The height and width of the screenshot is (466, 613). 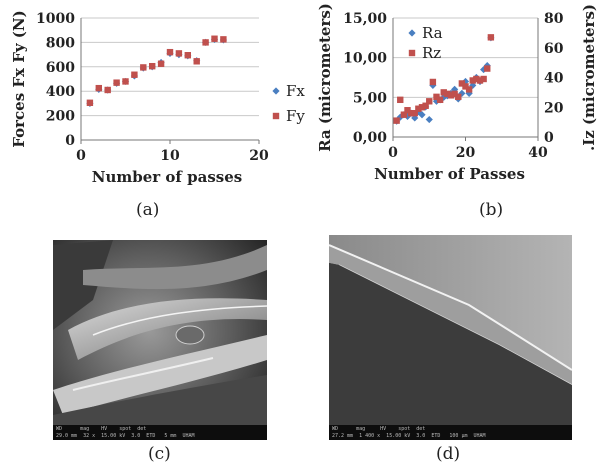 What do you see at coordinates (554, 79) in the screenshot?
I see `y-right-tick-label: 40` at bounding box center [554, 79].